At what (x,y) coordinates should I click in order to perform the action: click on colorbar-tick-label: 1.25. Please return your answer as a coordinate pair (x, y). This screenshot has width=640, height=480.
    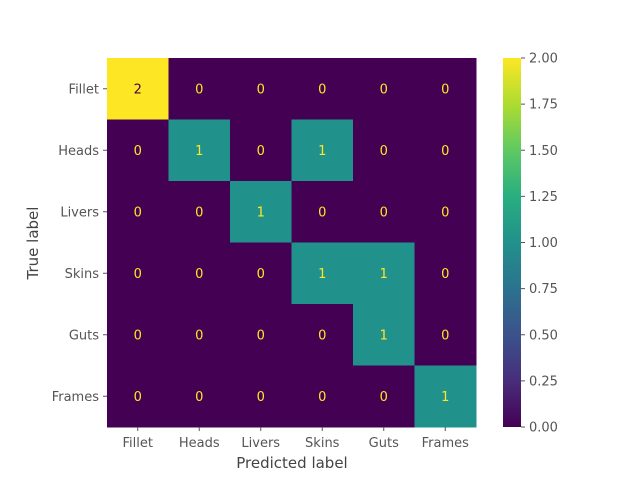
    Looking at the image, I should click on (543, 197).